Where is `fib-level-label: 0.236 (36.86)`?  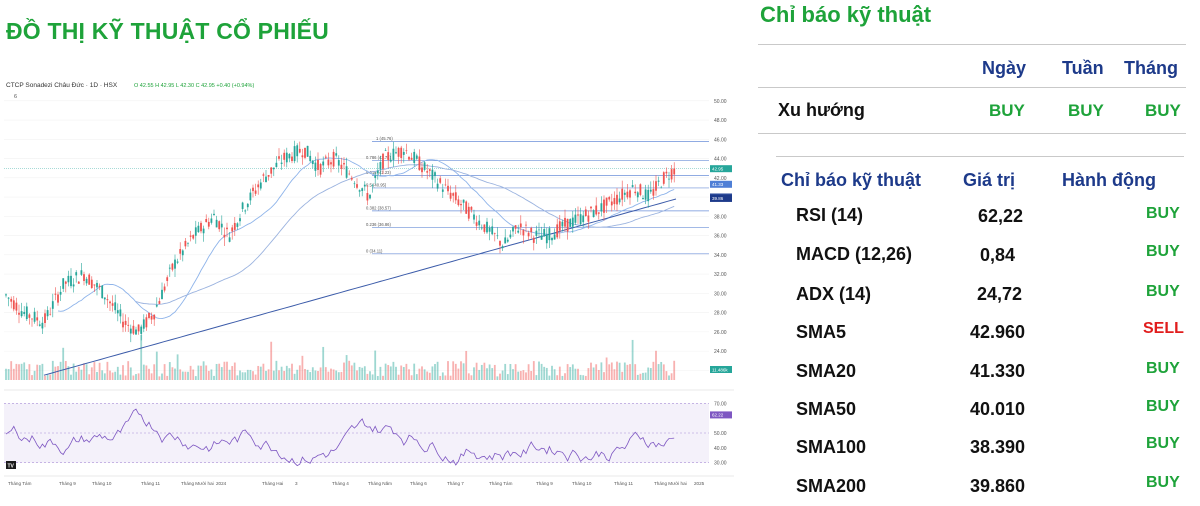 fib-level-label: 0.236 (36.86) is located at coordinates (379, 224).